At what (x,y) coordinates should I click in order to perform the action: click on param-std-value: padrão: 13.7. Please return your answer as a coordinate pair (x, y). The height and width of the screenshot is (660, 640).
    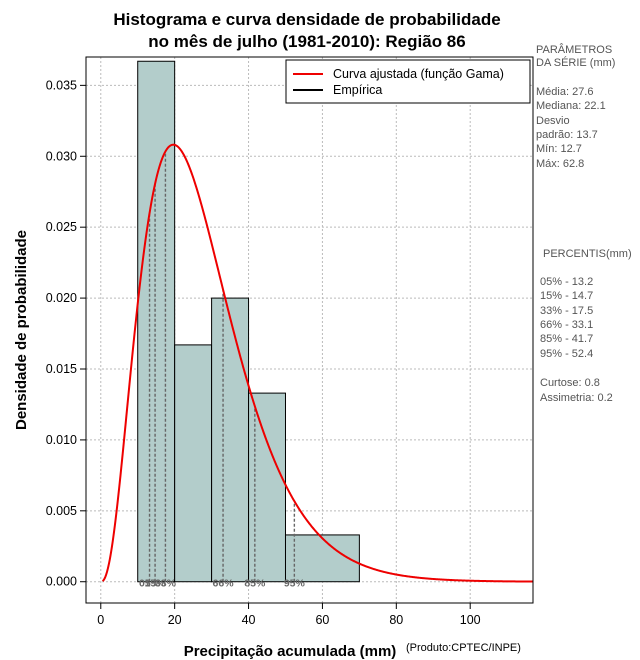
    Looking at the image, I should click on (567, 135).